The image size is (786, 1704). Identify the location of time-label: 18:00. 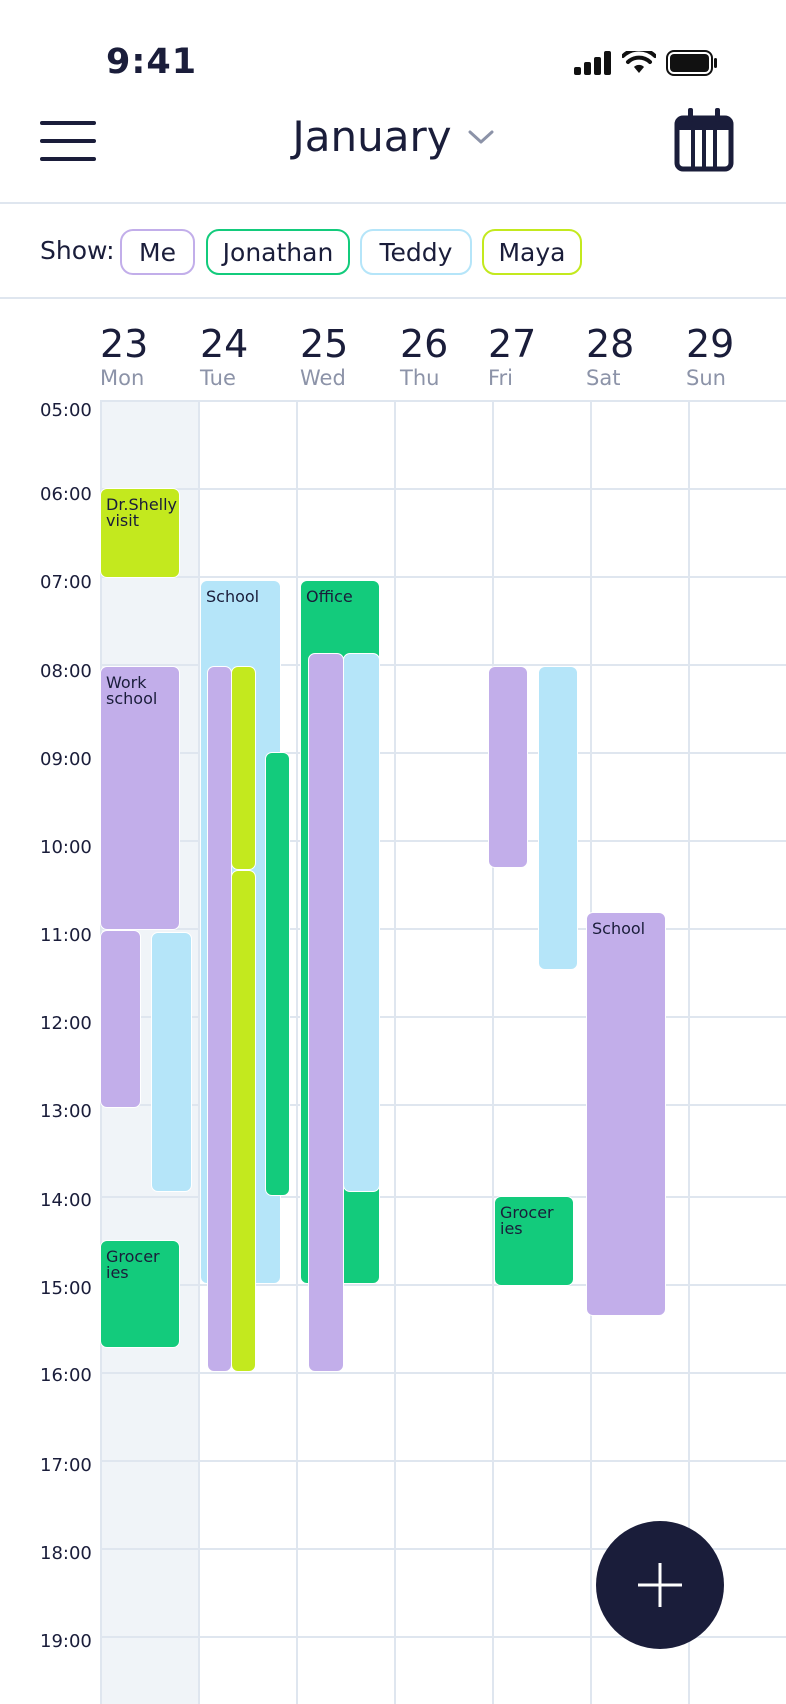
(66, 1553).